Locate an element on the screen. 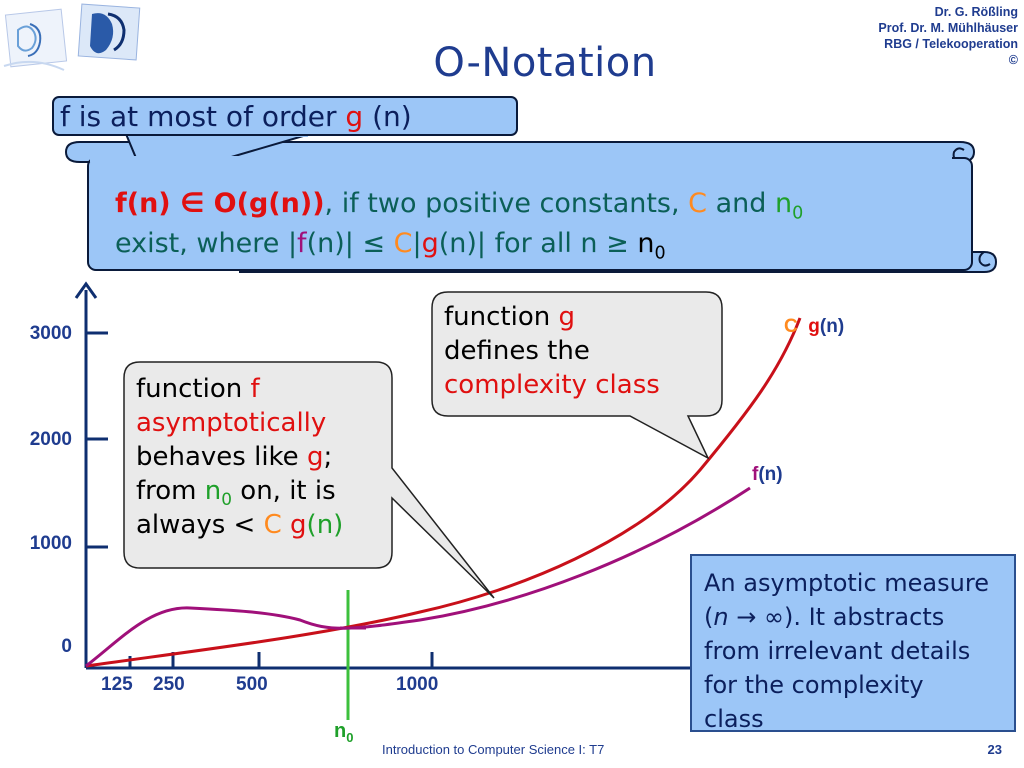 This screenshot has height=768, width=1024. callout-prefix: f is at most of order is located at coordinates (203, 116).